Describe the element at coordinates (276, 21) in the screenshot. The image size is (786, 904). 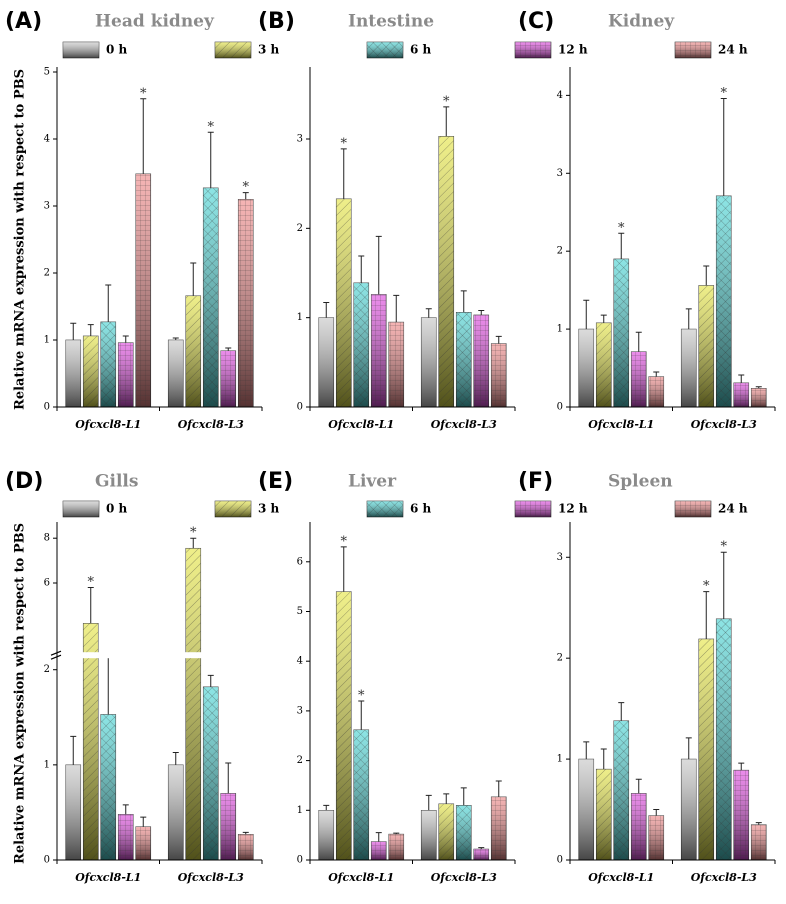
I see `panel-label: (B)` at that location.